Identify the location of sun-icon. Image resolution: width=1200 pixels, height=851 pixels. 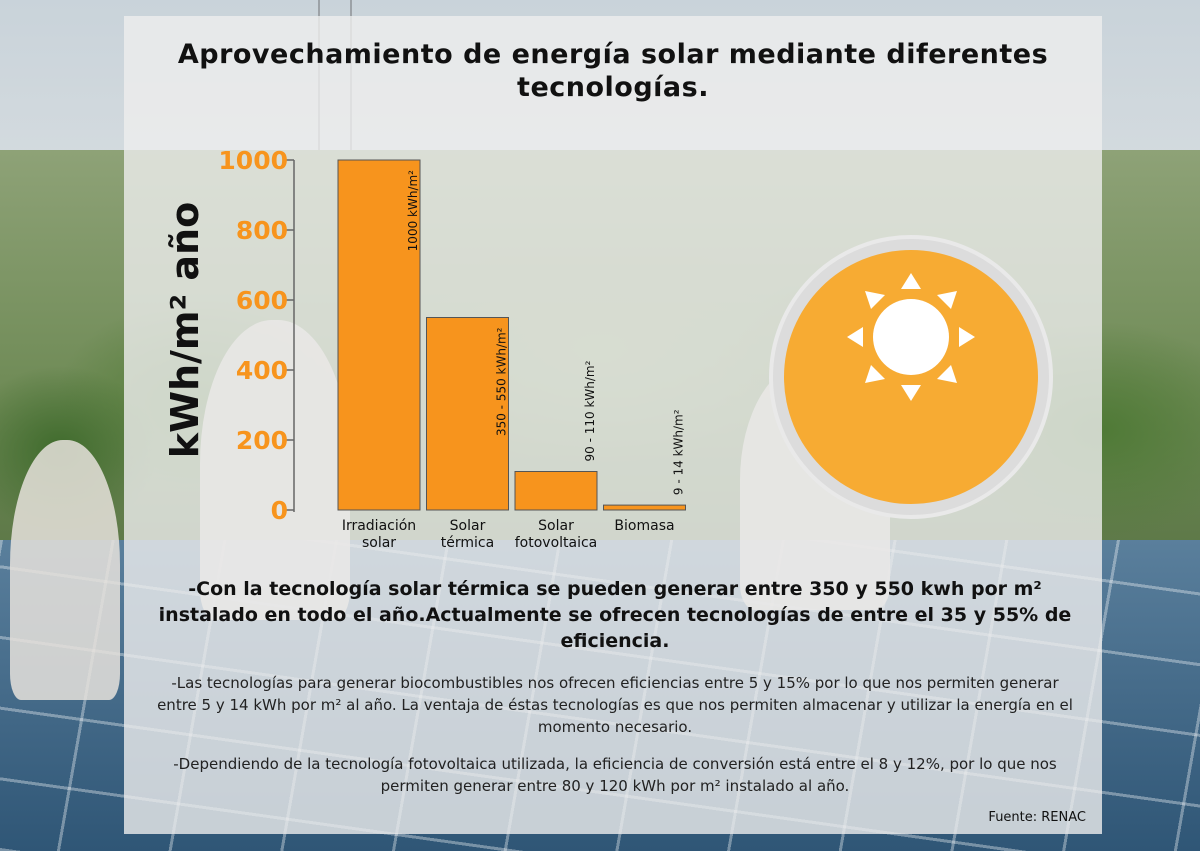
(911, 377).